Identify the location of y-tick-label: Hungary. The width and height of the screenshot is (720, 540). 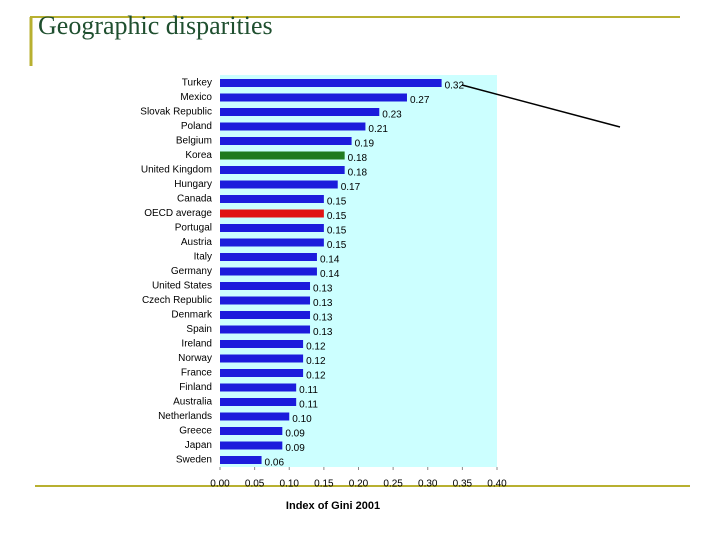
(193, 184).